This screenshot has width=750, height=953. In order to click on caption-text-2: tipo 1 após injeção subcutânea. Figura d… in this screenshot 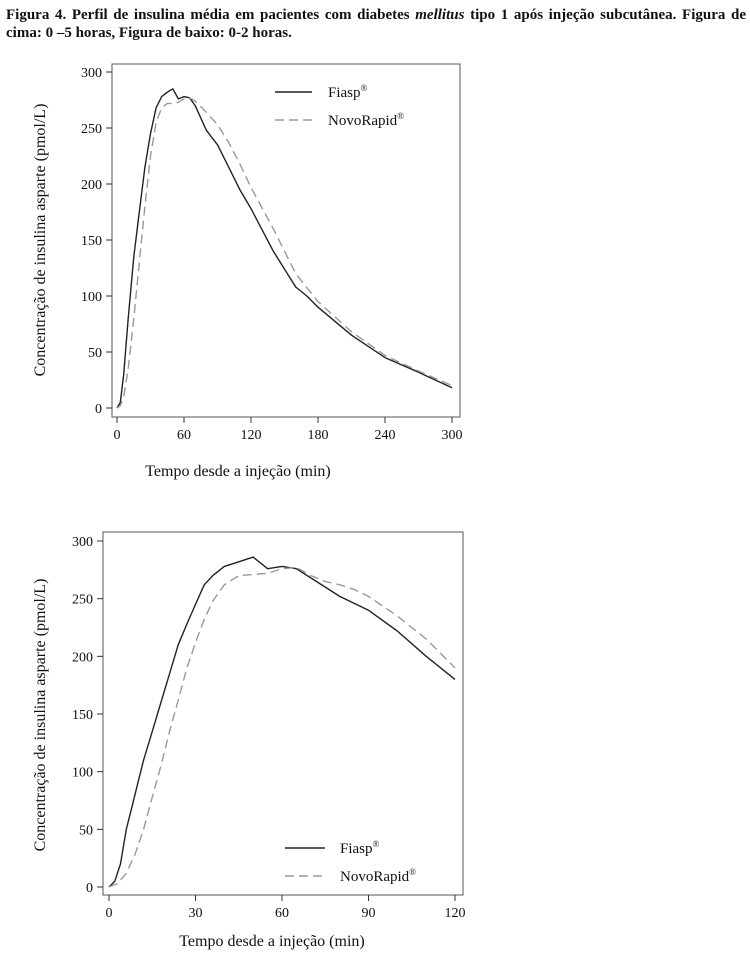, I will do `click(376, 24)`.